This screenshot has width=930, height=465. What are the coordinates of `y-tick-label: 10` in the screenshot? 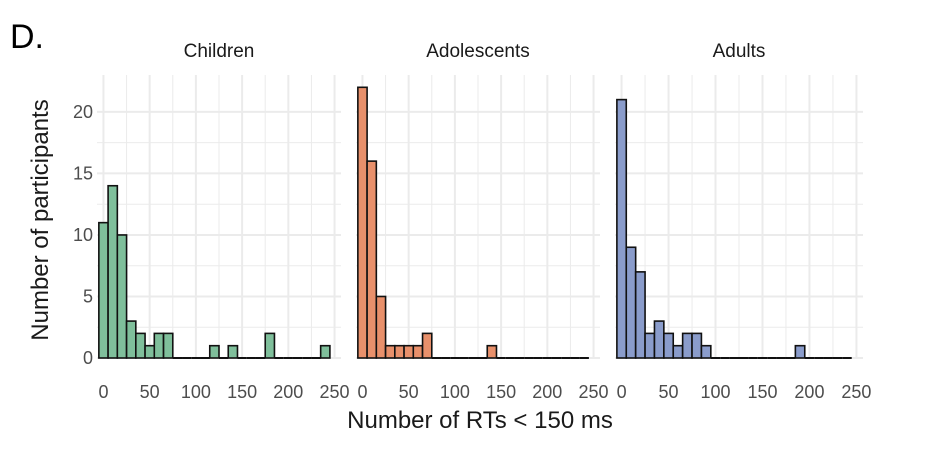 It's located at (83, 235).